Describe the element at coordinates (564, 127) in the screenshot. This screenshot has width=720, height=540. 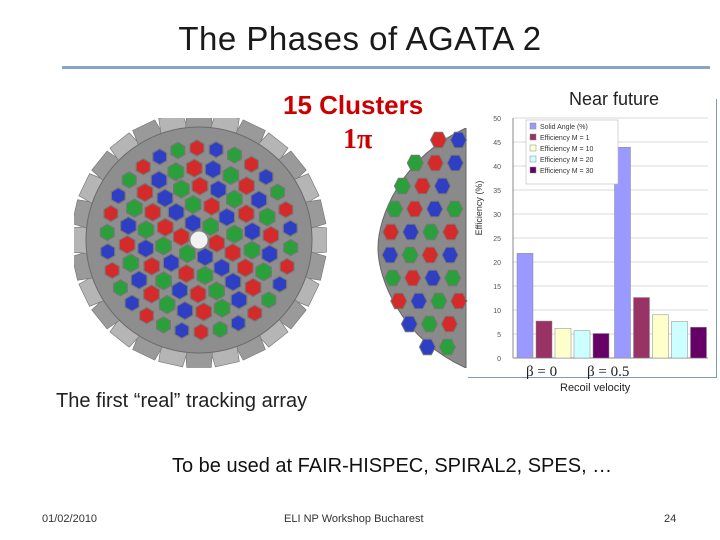
I see `legend-label: Solid Angle (%)` at that location.